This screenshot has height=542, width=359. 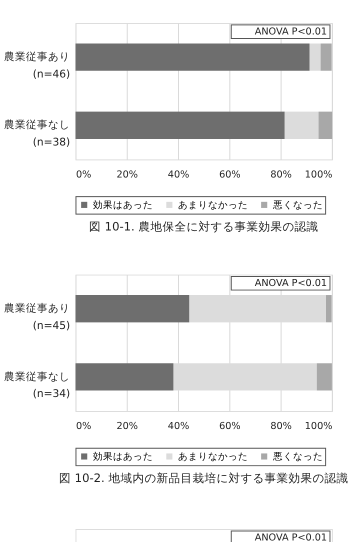 I want to click on y-tick-label: 農業従事なし (n=34), so click(x=37, y=385).